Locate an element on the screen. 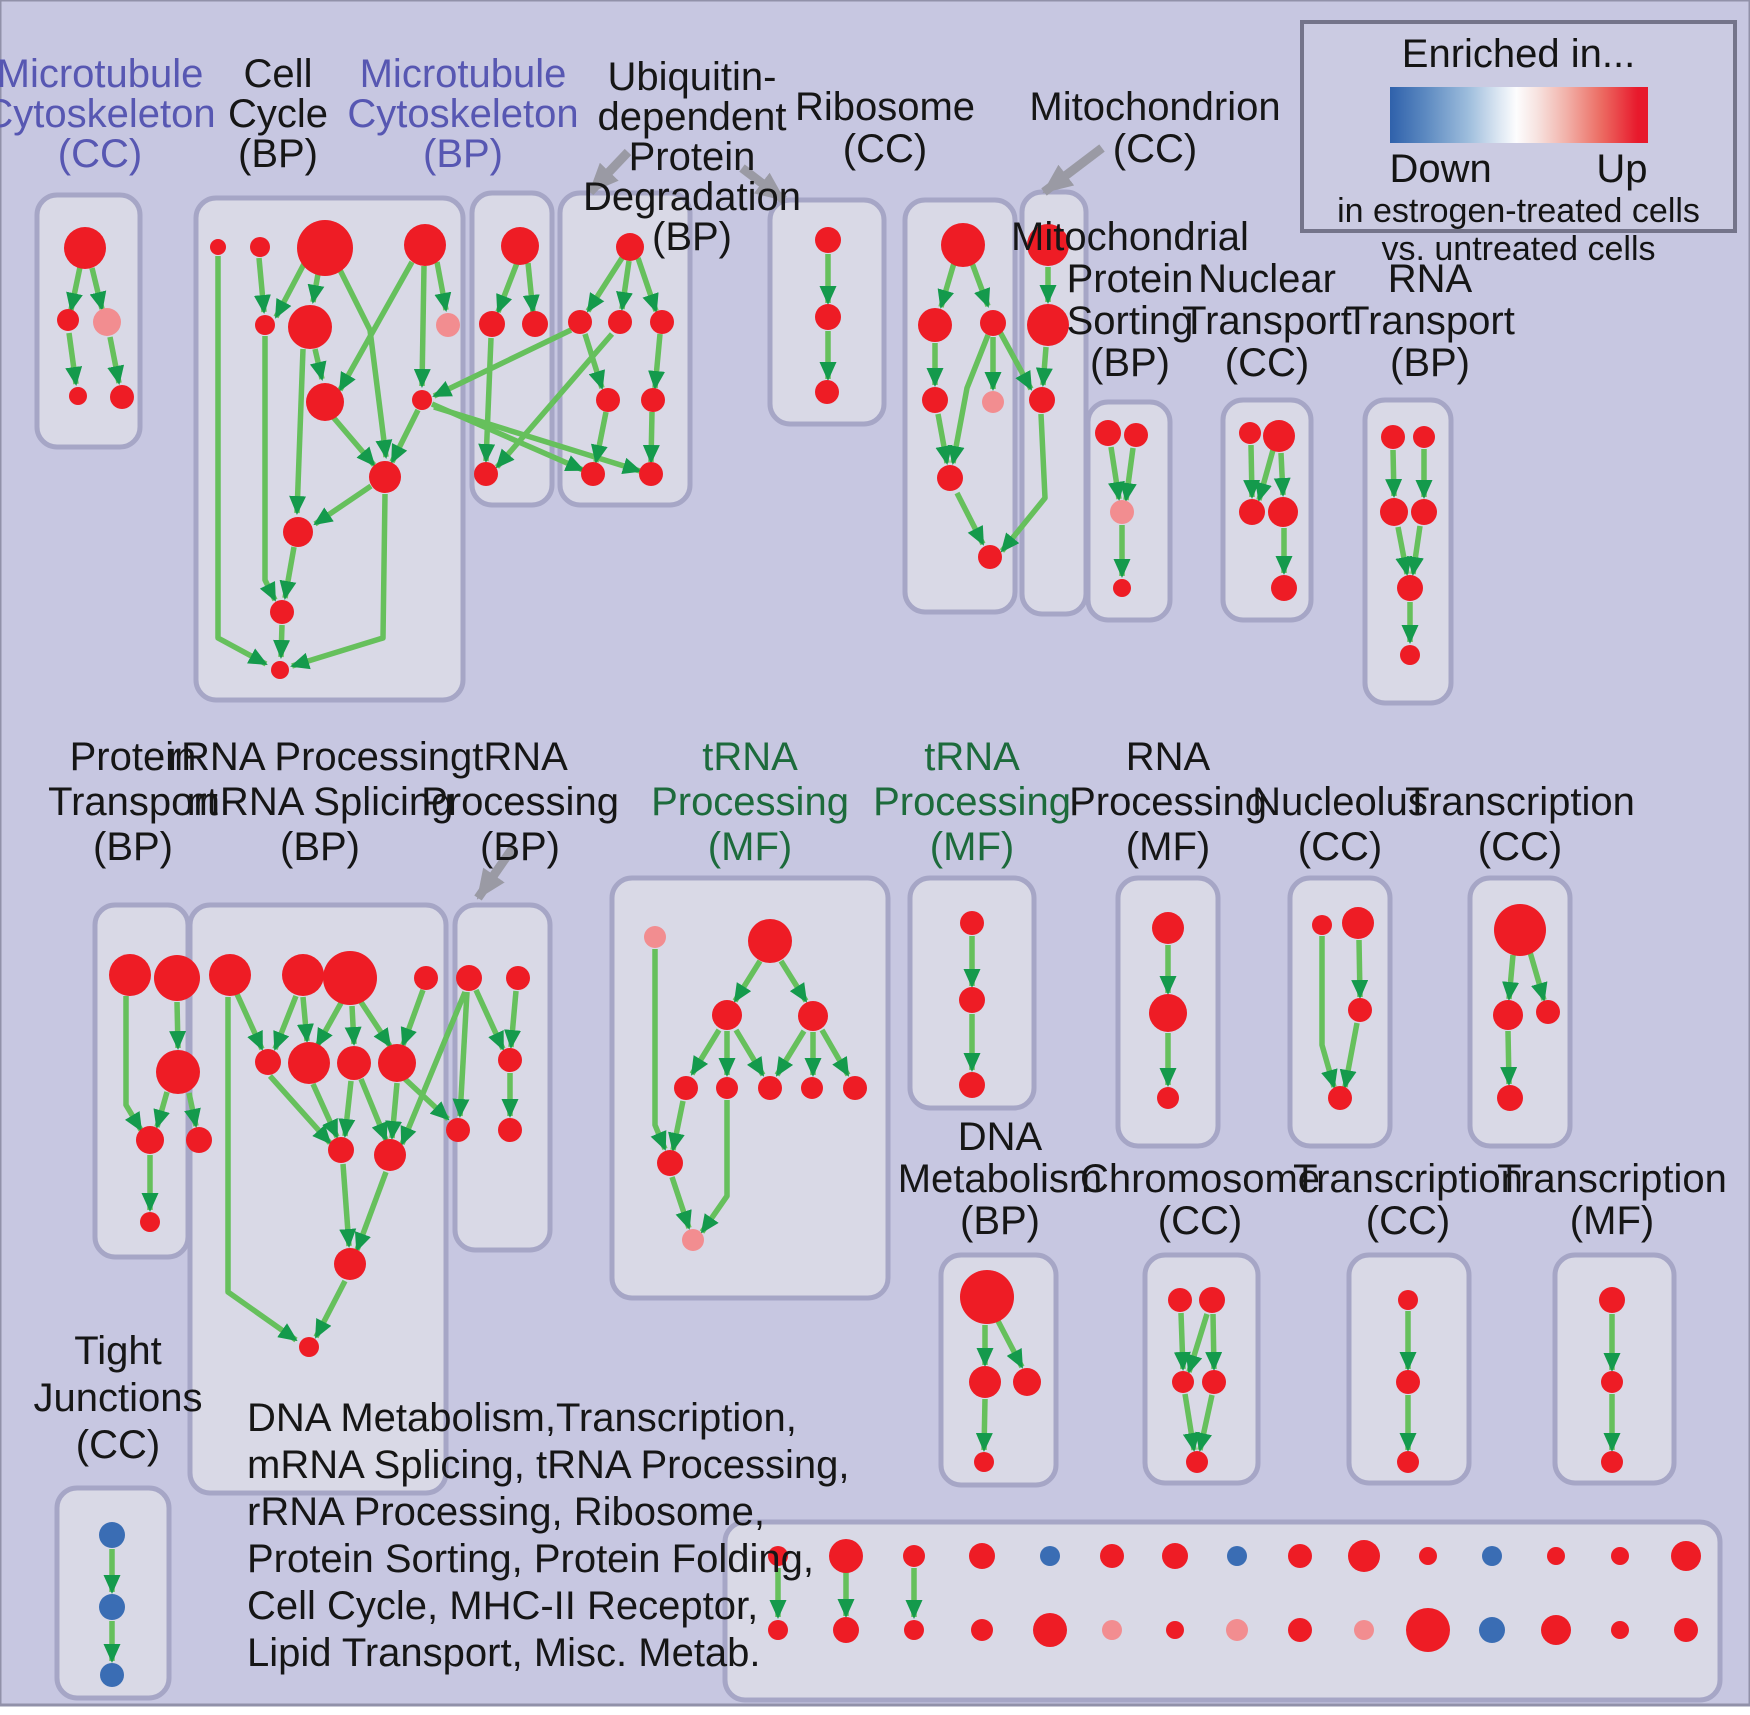 This screenshot has height=1715, width=1750. legend-caption-1: in estrogen-treated cells is located at coordinates (1518, 211).